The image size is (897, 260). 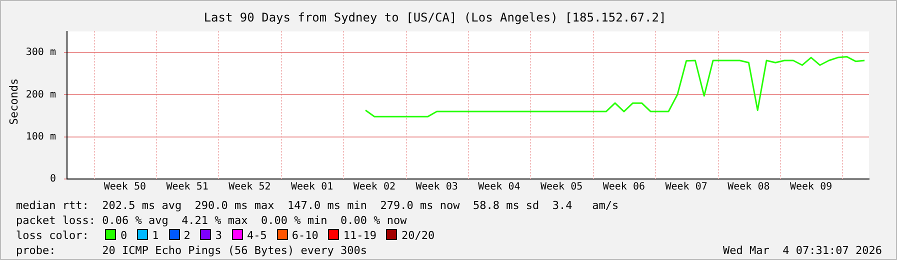 I want to click on x-tick-label: Week 03, so click(x=437, y=187).